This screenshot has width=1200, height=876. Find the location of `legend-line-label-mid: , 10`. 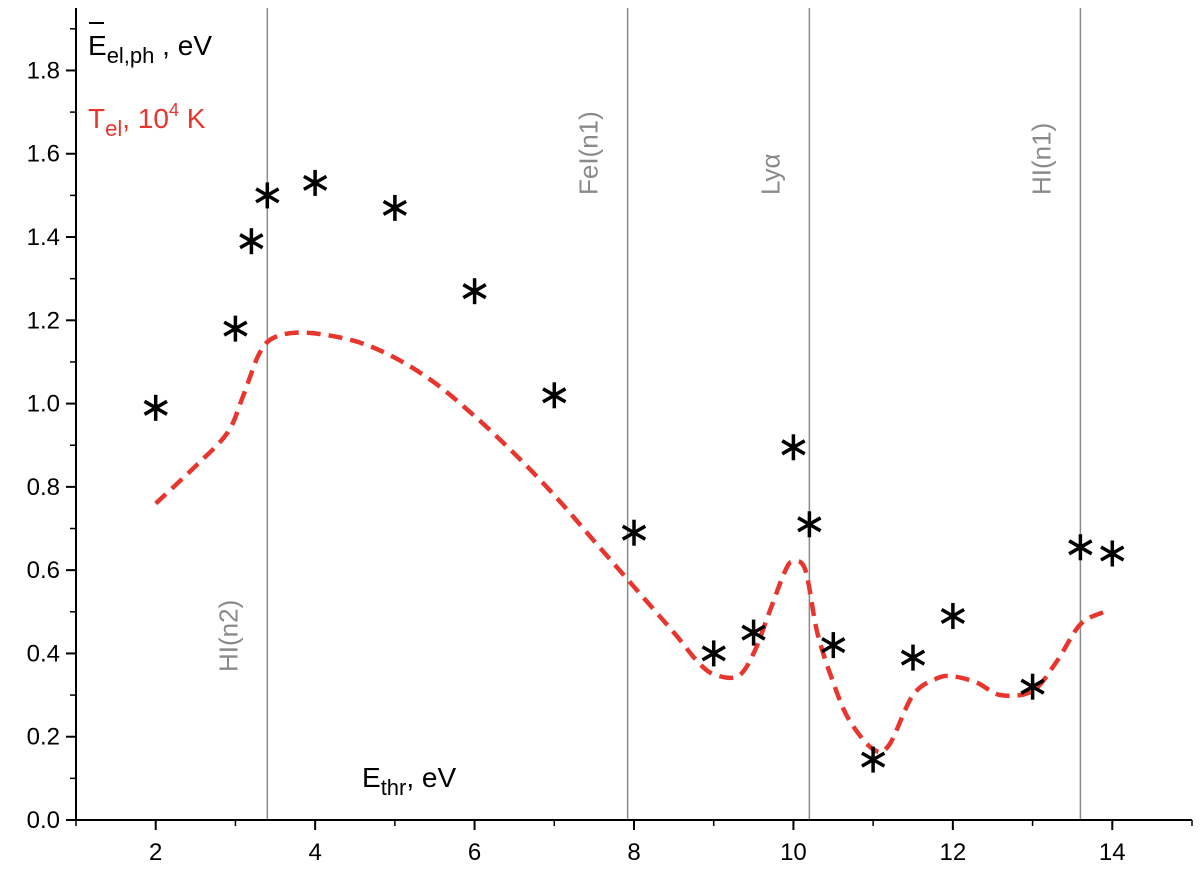

legend-line-label-mid: , 10 is located at coordinates (145, 118).